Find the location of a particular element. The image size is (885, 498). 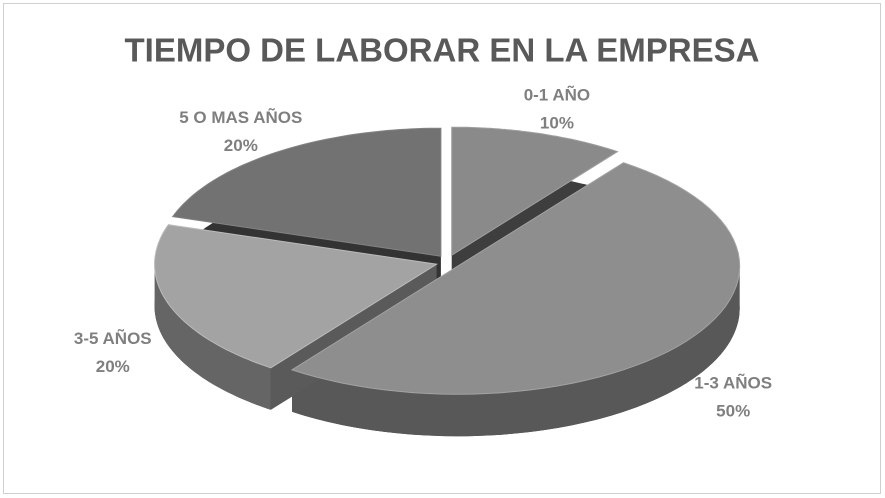

data-label-value: 10% is located at coordinates (557, 122).